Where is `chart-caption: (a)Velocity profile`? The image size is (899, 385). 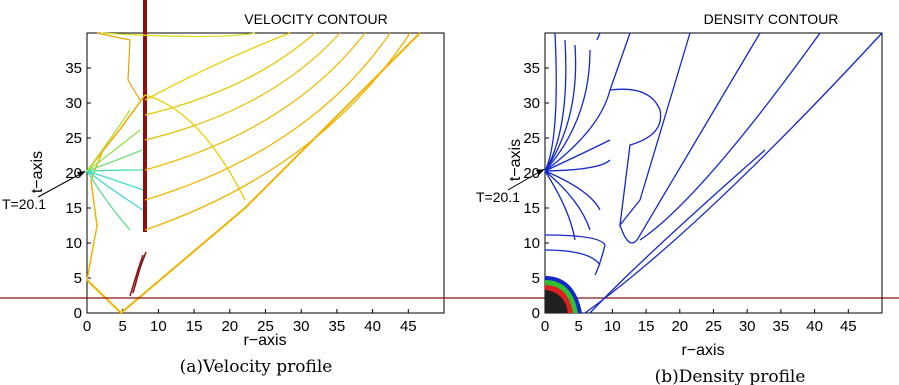
chart-caption: (a)Velocity profile is located at coordinates (256, 367).